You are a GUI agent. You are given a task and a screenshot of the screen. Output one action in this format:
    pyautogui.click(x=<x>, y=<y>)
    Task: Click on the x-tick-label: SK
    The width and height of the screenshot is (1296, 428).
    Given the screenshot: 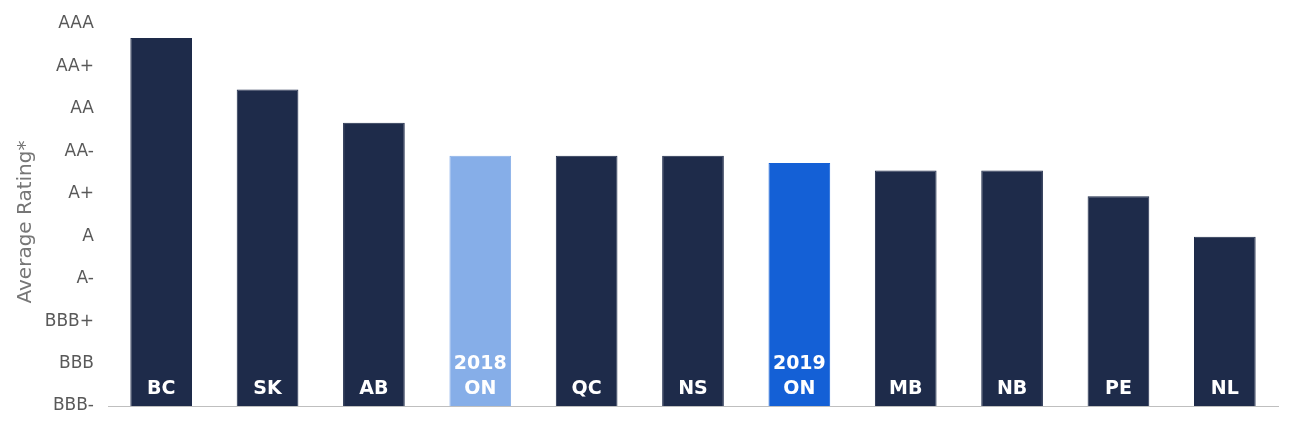 What is the action you would take?
    pyautogui.click(x=268, y=387)
    